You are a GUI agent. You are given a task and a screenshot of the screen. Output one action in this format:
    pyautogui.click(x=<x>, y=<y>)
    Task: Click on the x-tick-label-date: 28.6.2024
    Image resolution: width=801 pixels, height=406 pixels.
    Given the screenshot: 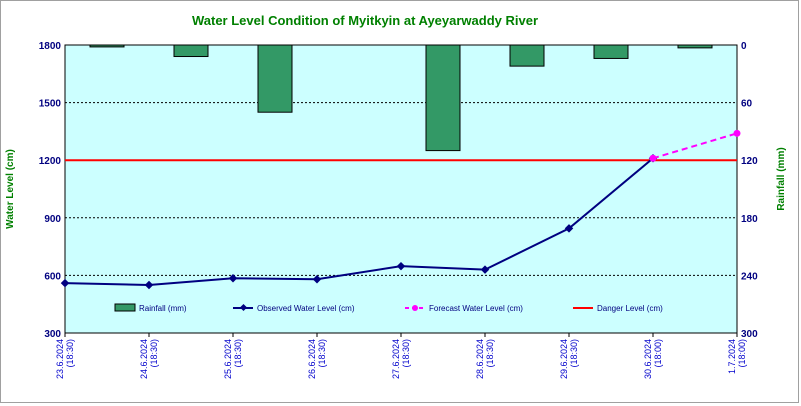 What is the action you would take?
    pyautogui.click(x=480, y=359)
    